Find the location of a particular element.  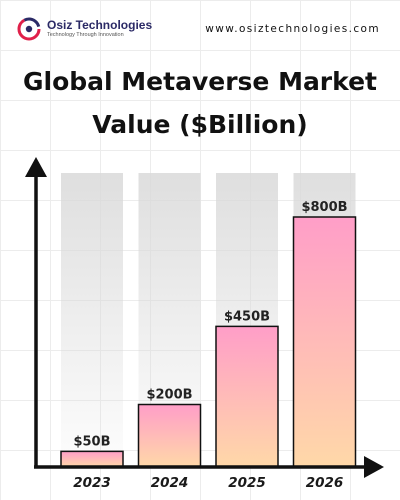

bar-value-label: $200B is located at coordinates (169, 395).